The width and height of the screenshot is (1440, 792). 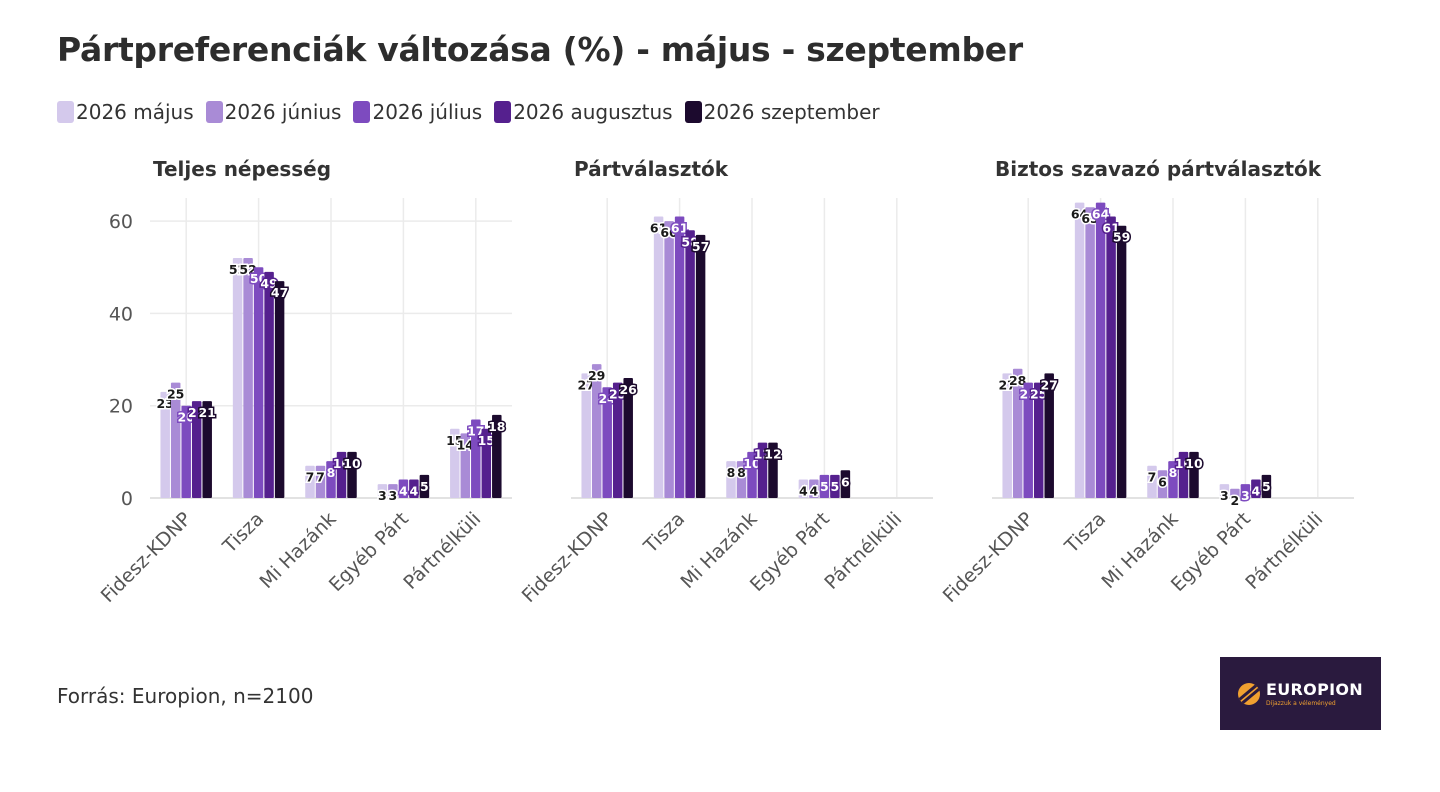 What do you see at coordinates (1121, 237) in the screenshot?
I see `data-label: 59` at bounding box center [1121, 237].